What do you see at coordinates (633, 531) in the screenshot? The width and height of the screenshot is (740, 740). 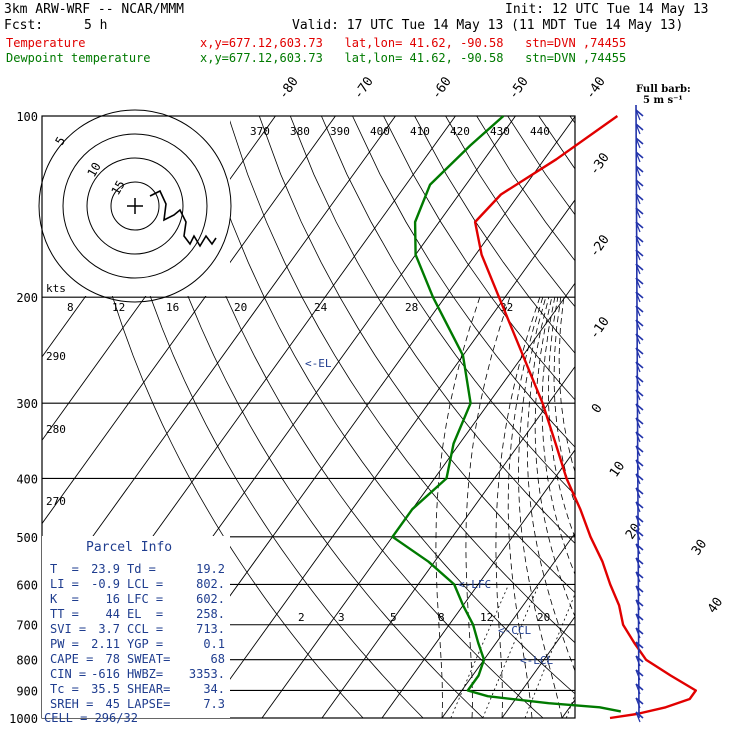 I see `isotherm-label: 20` at bounding box center [633, 531].